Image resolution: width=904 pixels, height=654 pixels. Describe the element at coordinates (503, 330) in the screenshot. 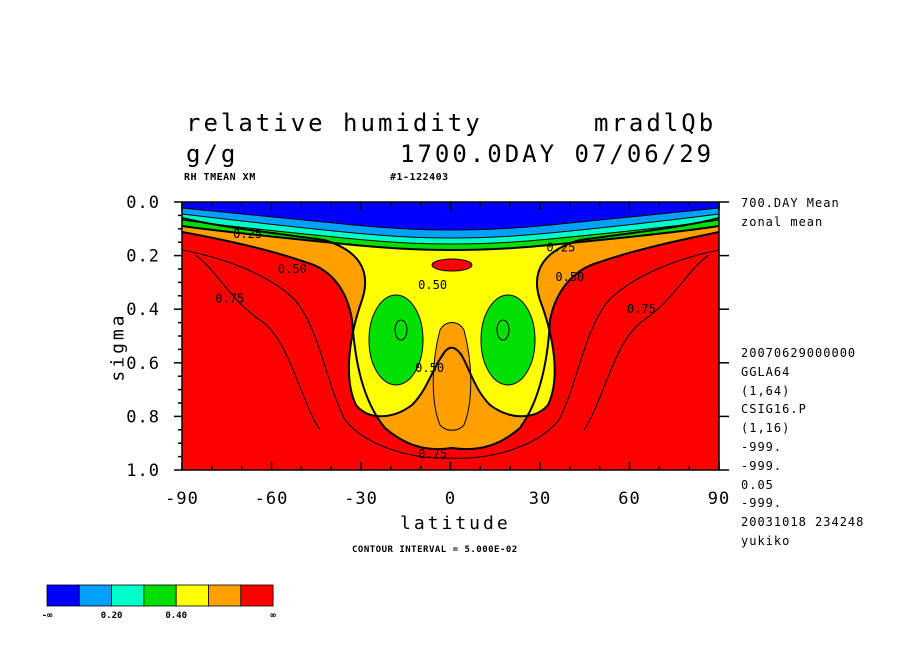

I see `contour-line-min-n` at that location.